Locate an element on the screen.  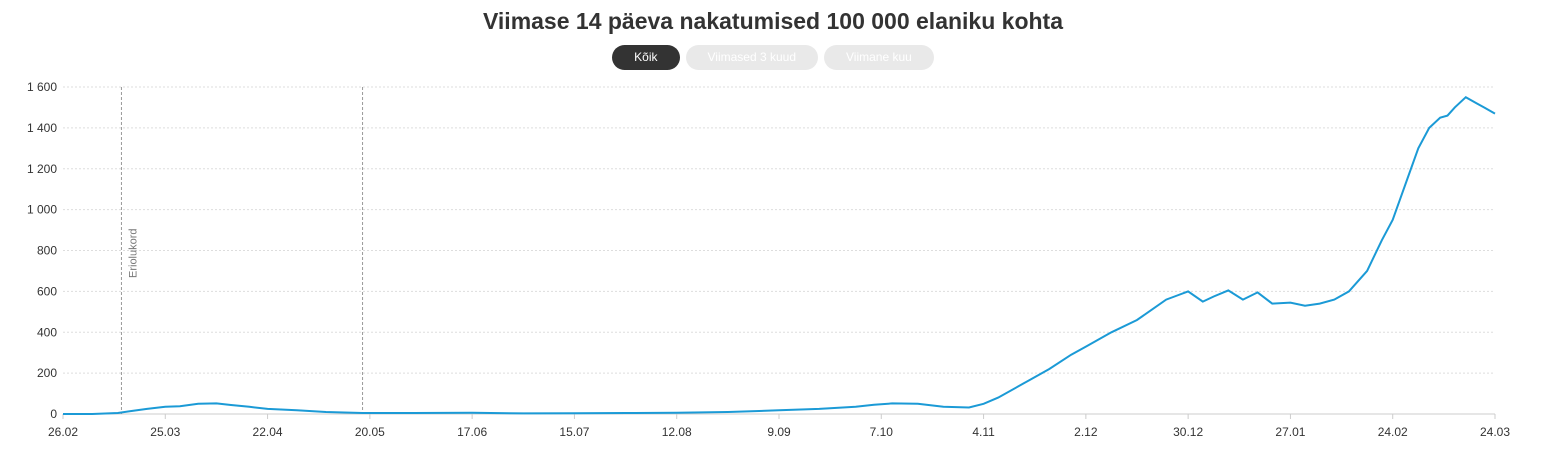
x-tick-label: 2.12 is located at coordinates (1086, 432).